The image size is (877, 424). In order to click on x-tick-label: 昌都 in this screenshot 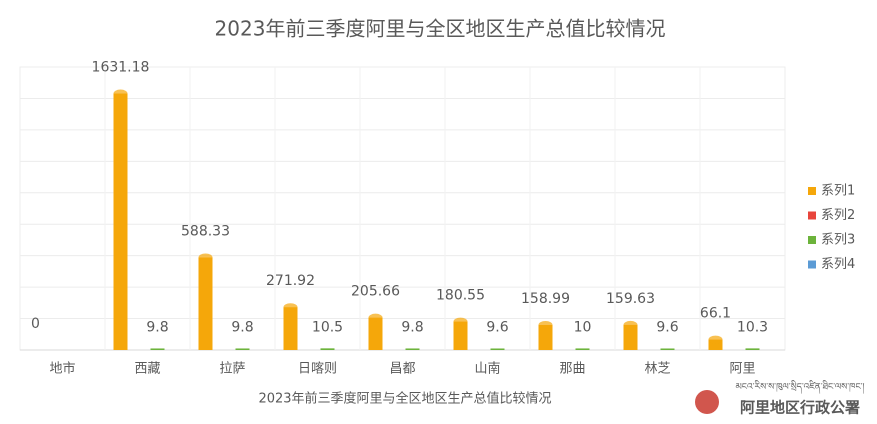, I will do `click(402, 369)`.